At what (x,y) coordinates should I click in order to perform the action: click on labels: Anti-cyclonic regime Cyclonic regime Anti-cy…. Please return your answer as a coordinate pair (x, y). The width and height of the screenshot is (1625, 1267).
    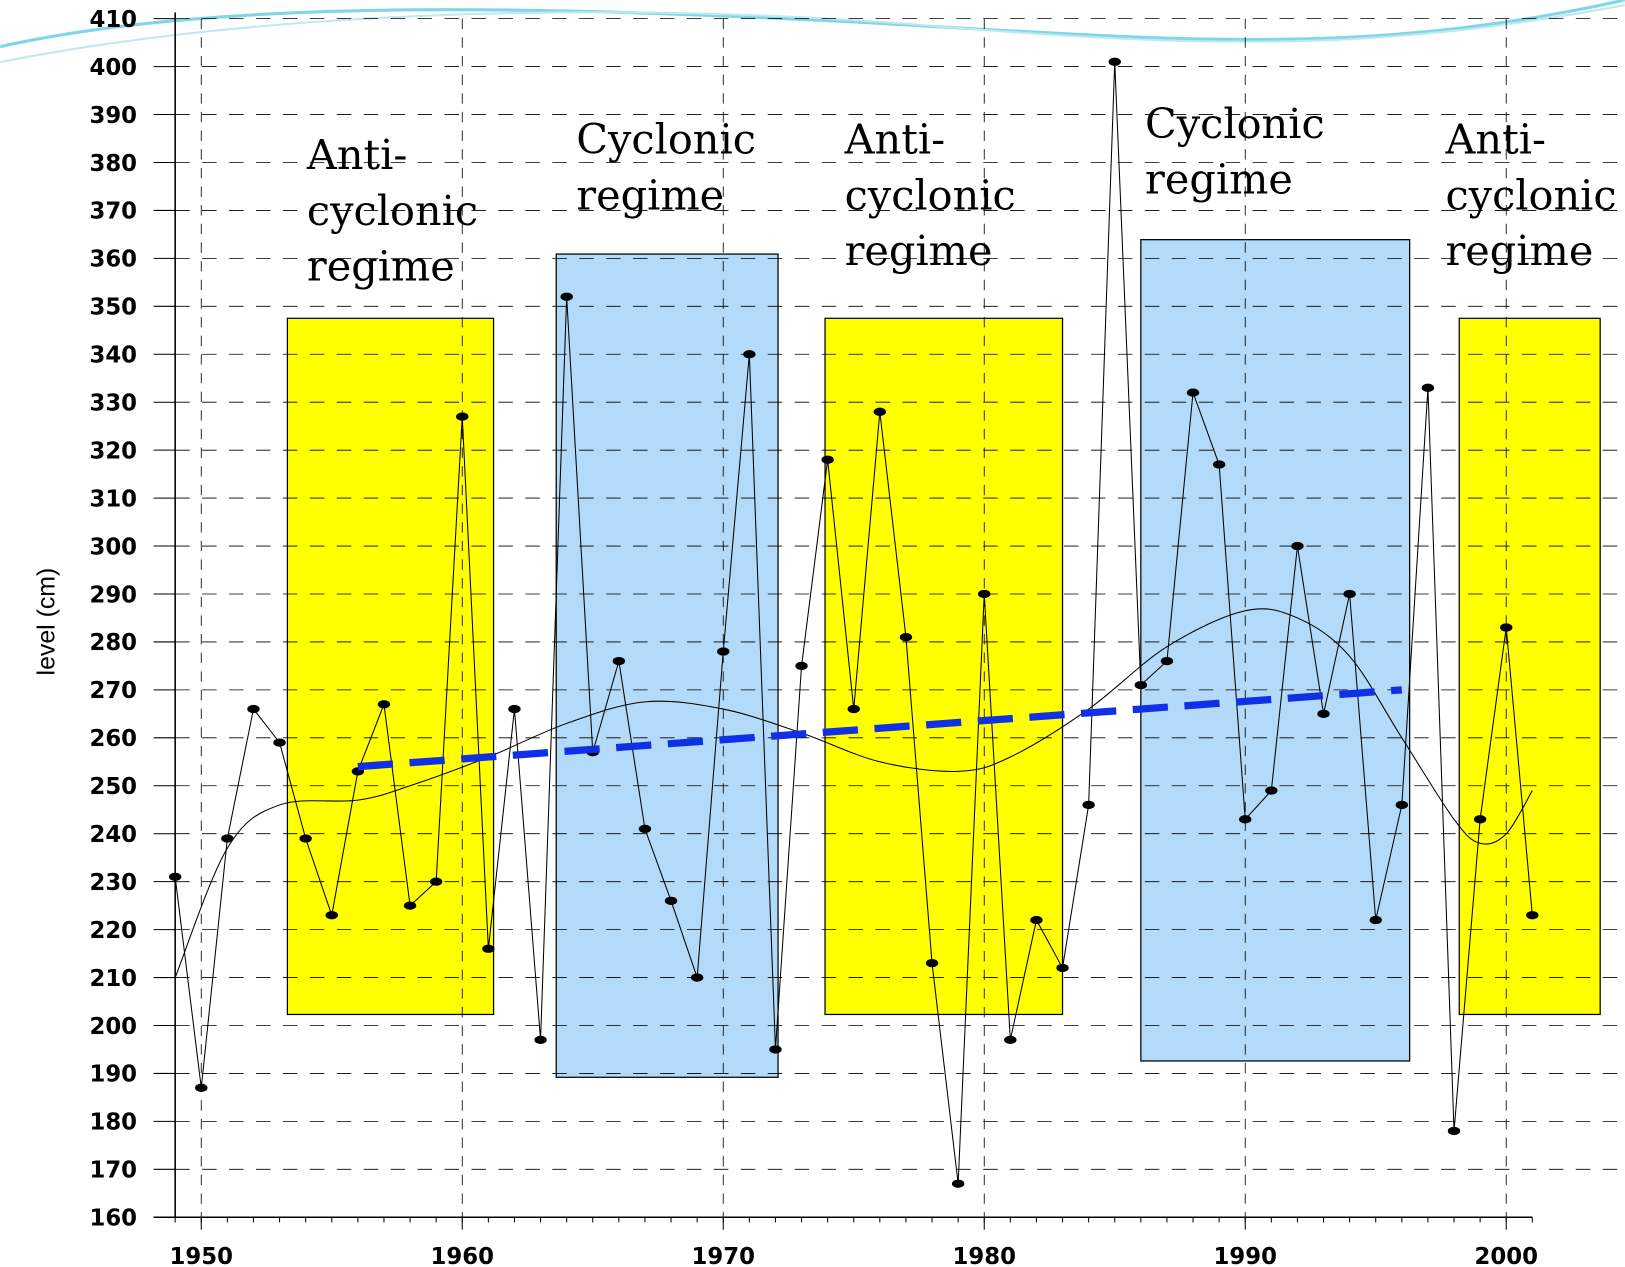
    Looking at the image, I should click on (961, 195).